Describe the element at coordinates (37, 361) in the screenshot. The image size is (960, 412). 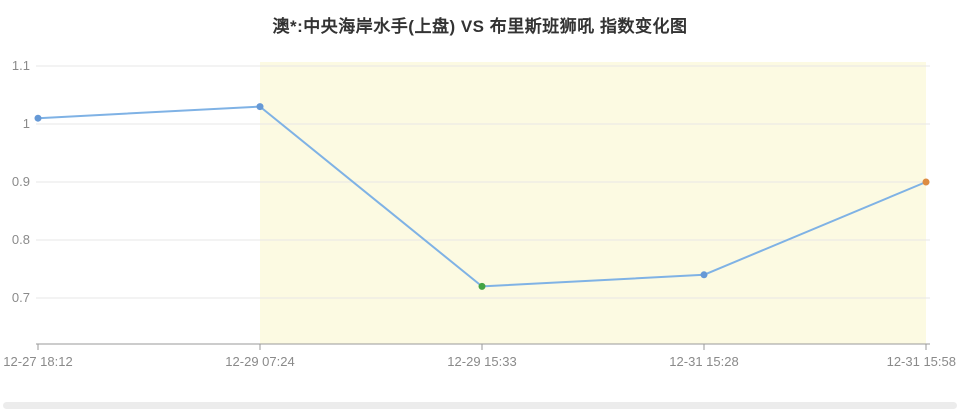
I see `x-axis-label: 12-27 18:12` at that location.